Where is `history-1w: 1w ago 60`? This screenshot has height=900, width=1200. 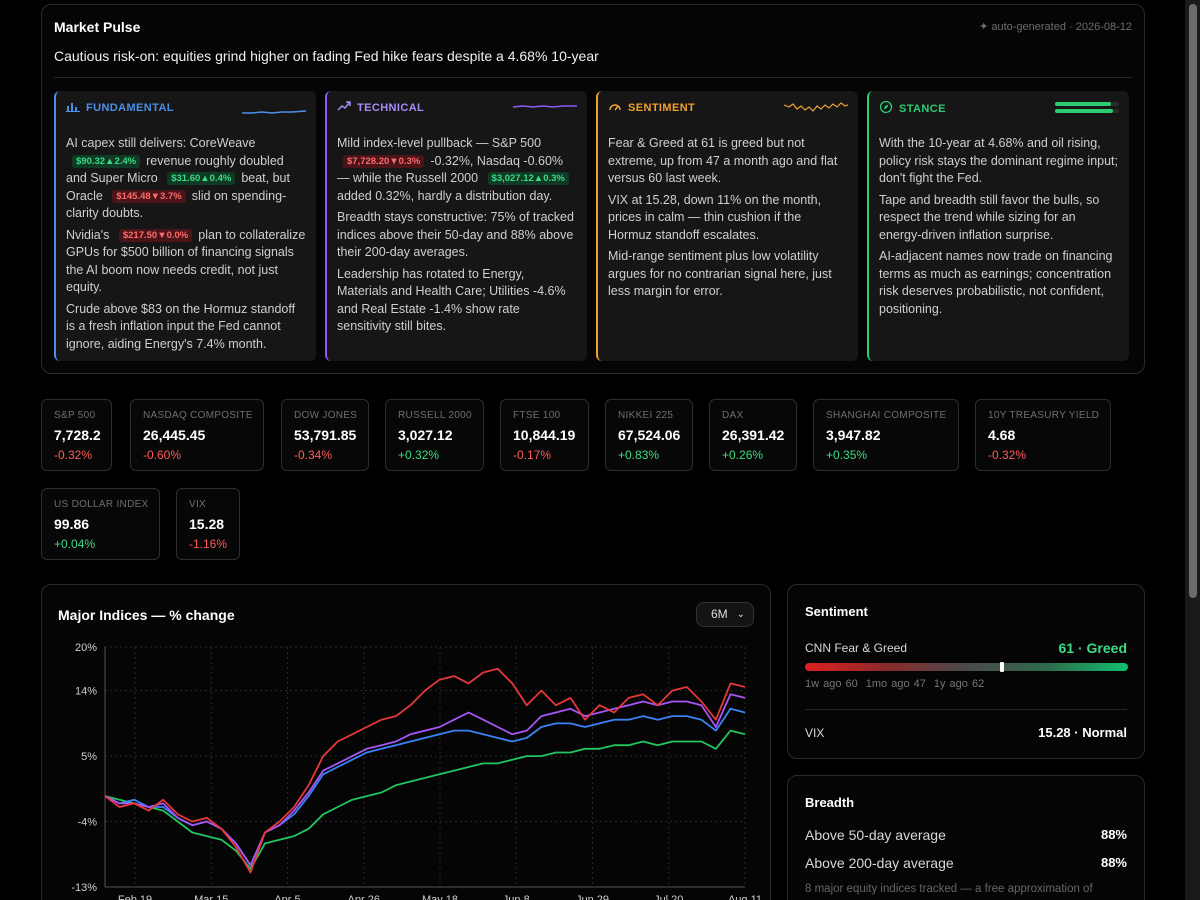
history-1w: 1w ago 60 is located at coordinates (831, 684).